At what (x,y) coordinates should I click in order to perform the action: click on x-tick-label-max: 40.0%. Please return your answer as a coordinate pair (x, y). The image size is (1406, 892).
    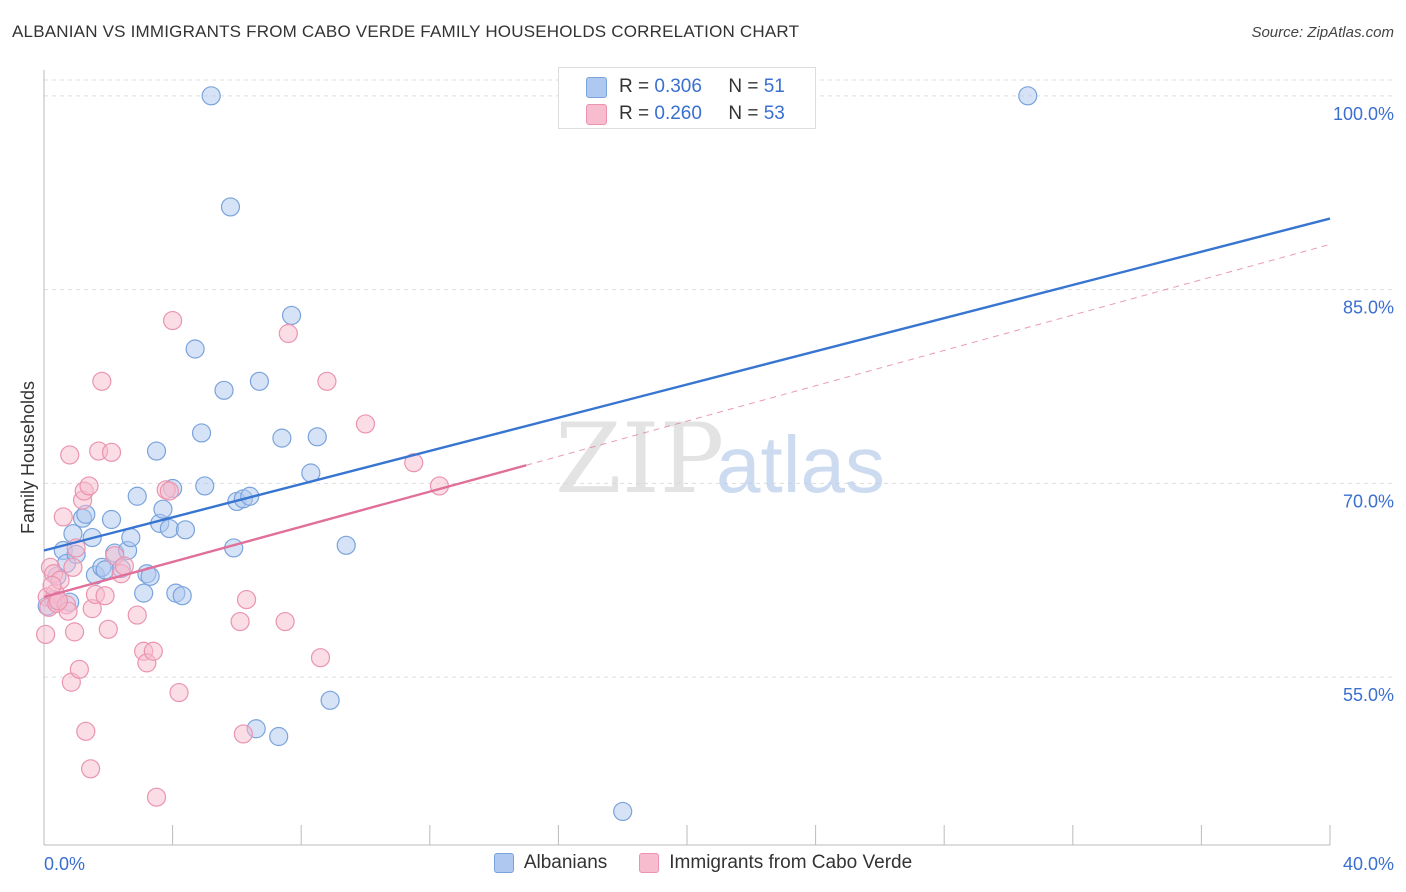
    Looking at the image, I should click on (1368, 864).